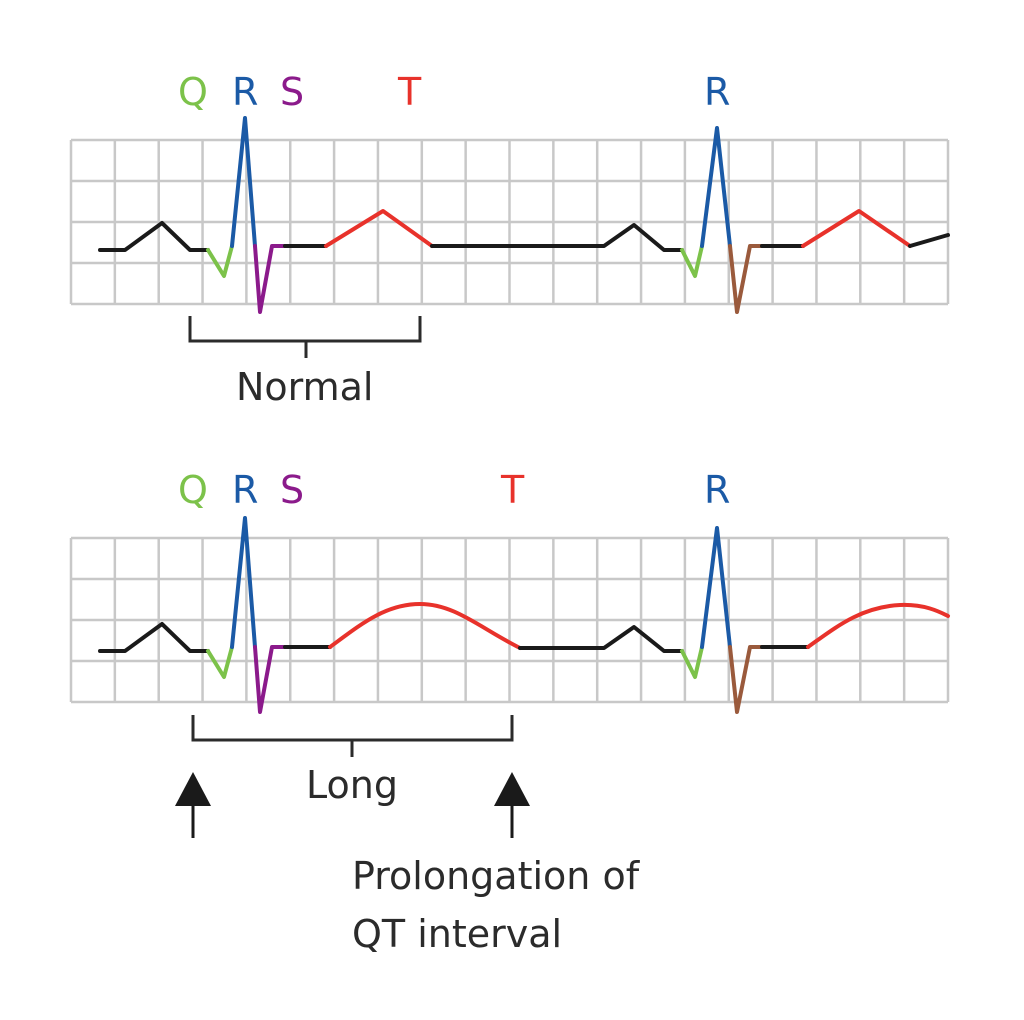 The width and height of the screenshot is (1024, 1020). I want to click on normal-p-wave, so click(154, 236).